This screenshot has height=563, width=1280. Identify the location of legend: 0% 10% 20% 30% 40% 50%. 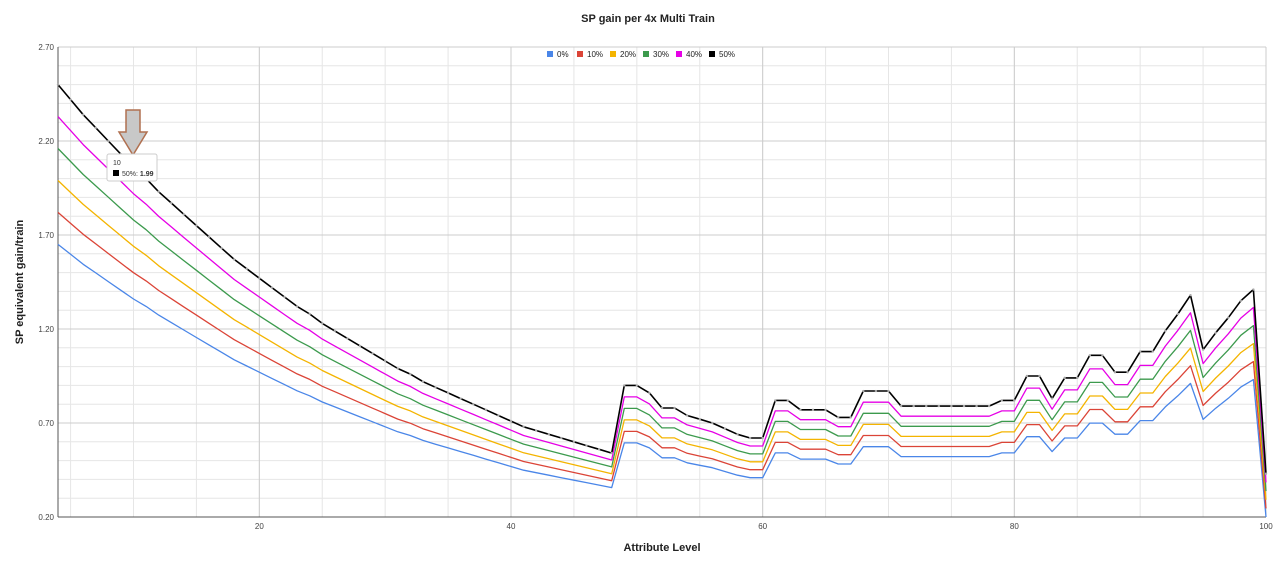
(641, 54).